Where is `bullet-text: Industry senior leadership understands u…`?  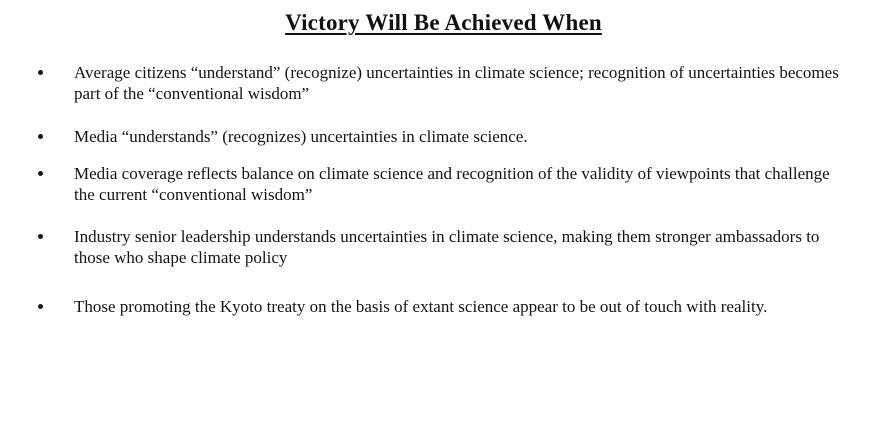
bullet-text: Industry senior leadership understands u… is located at coordinates (460, 247).